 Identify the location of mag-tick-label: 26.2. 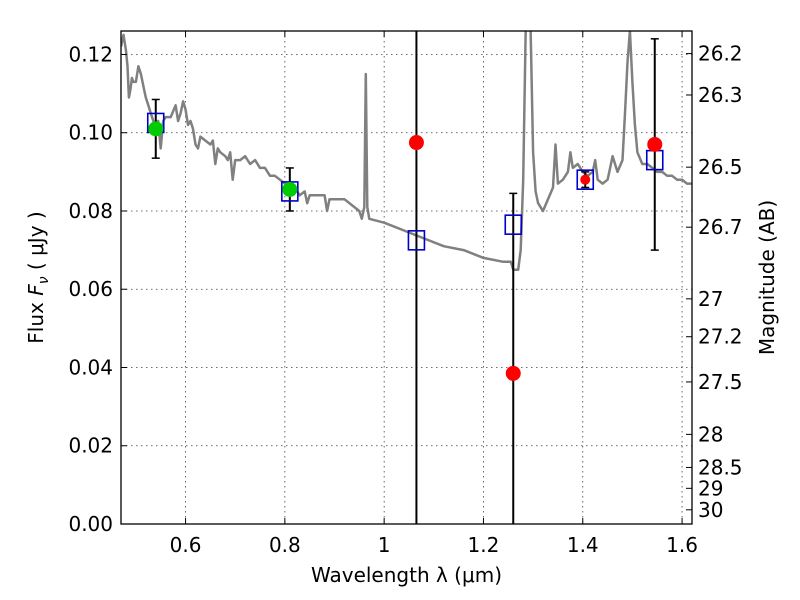
(720, 54).